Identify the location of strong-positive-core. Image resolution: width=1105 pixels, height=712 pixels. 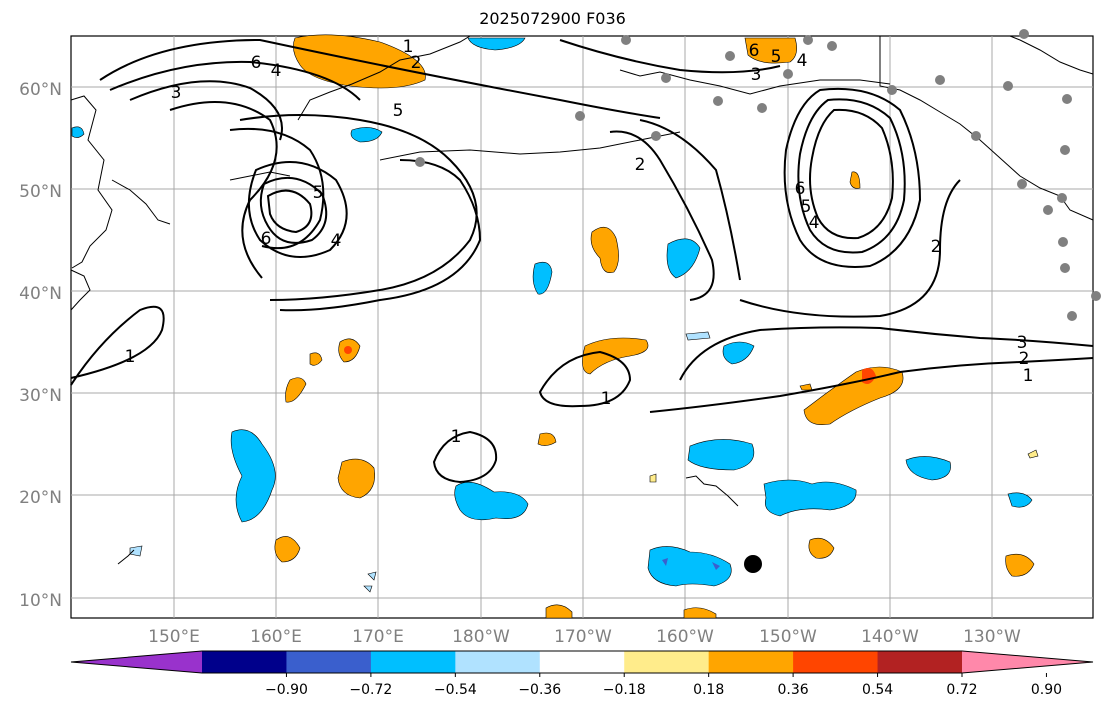
(348, 350).